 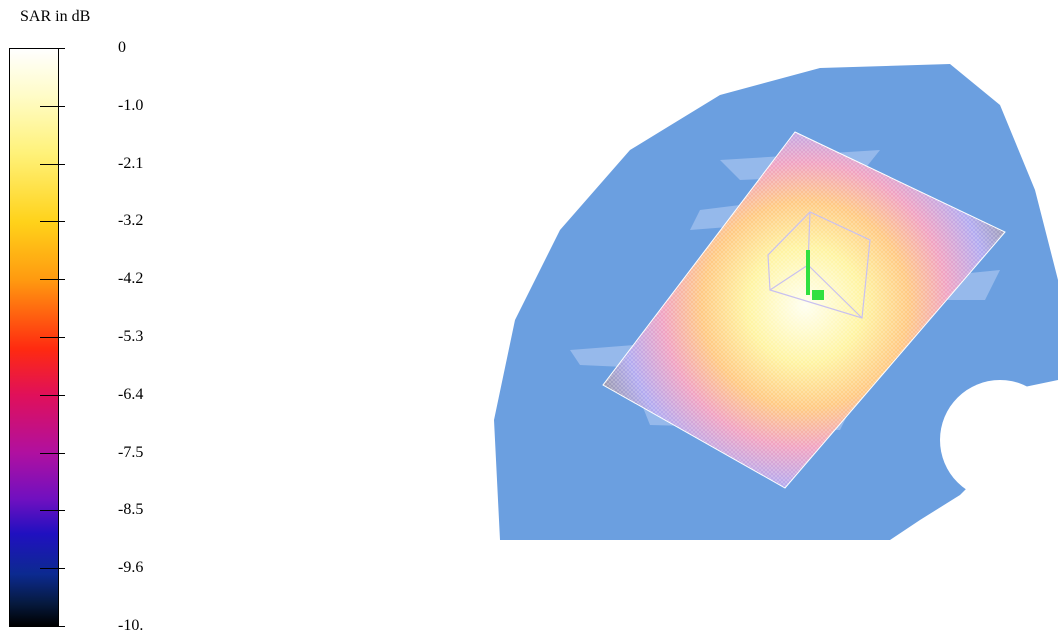 I want to click on colorbar-label: -3.2, so click(x=131, y=221).